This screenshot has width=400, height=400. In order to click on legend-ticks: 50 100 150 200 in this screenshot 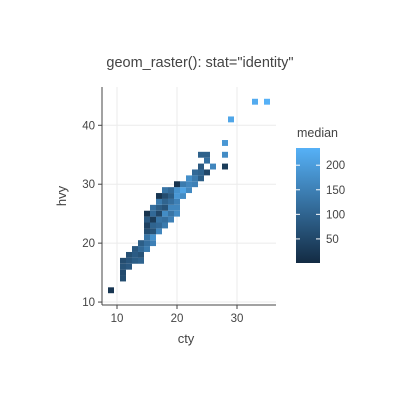, I will do `click(320, 203)`.